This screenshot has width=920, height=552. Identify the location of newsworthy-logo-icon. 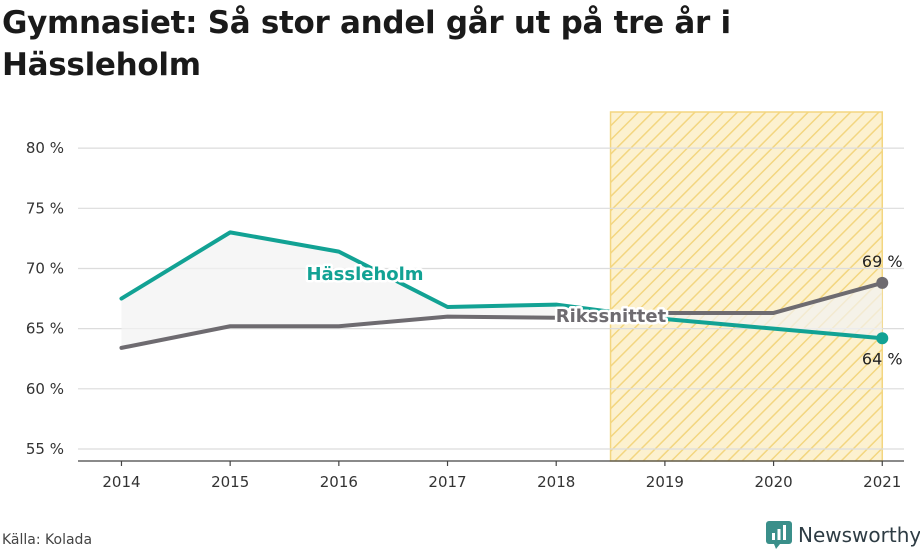
(779, 535).